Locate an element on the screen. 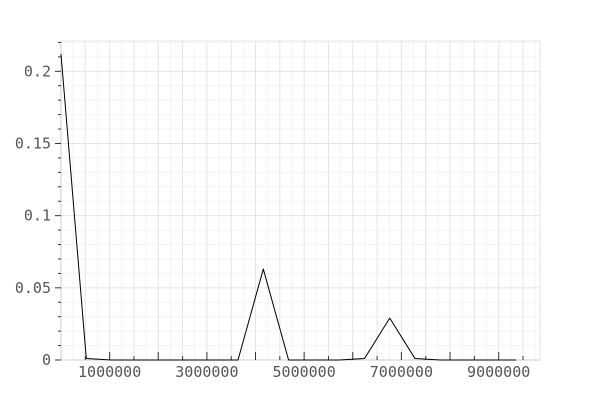 Image resolution: width=600 pixels, height=400 pixels. y-tick-label: 0.2 is located at coordinates (37, 71).